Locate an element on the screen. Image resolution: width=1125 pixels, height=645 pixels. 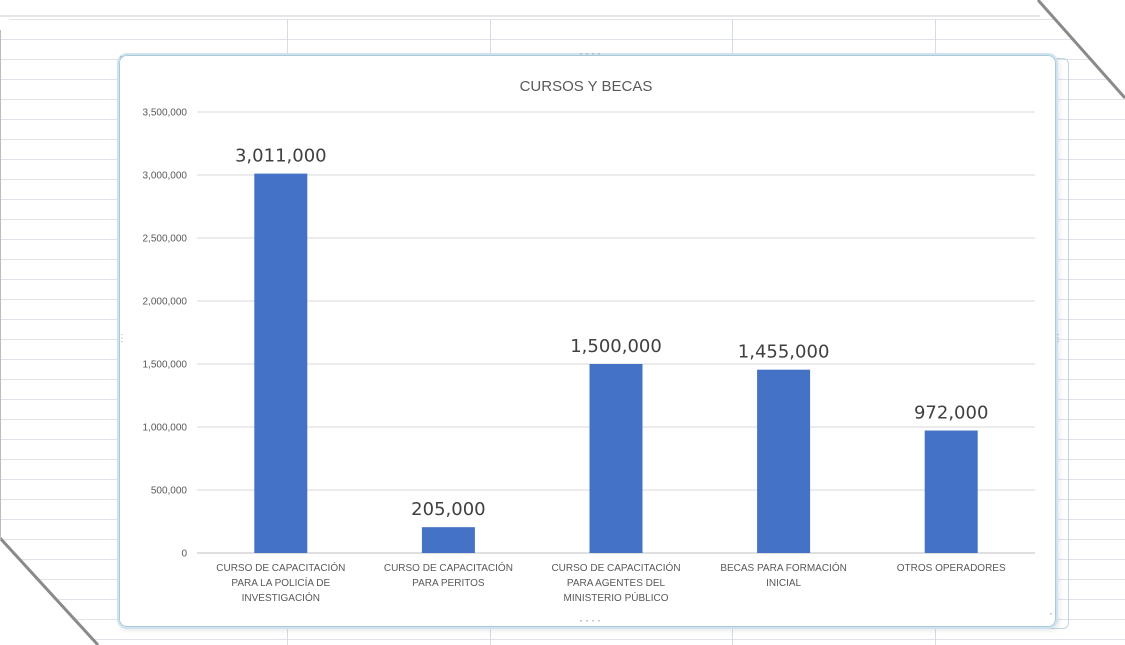
category-label-line: PARA AGENTES DEL is located at coordinates (616, 583).